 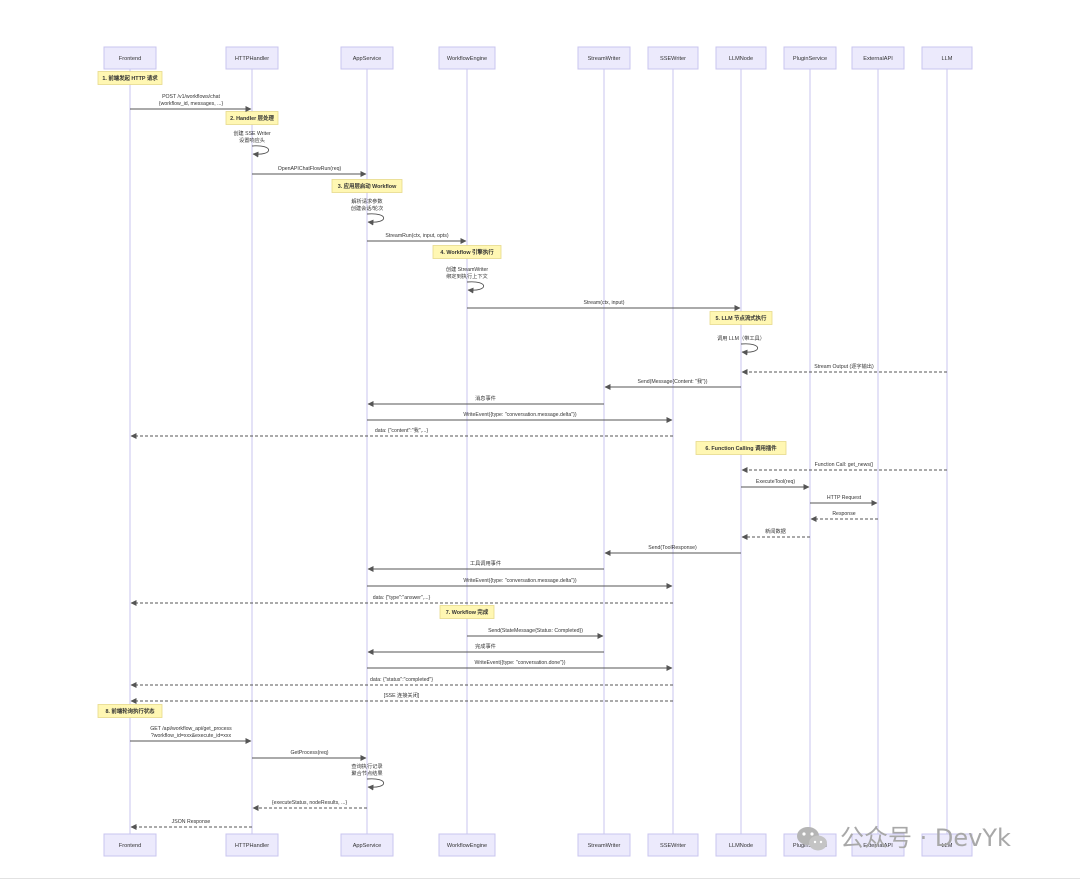 I want to click on message: {executeStatus, nodeResults, ...}, so click(x=309, y=805).